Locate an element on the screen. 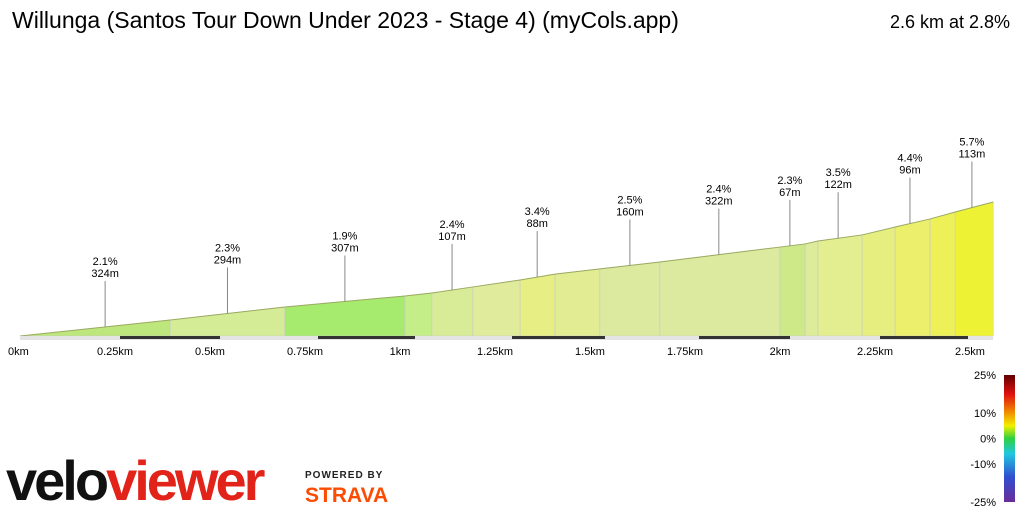  gradient-label: 1.9% is located at coordinates (344, 236).